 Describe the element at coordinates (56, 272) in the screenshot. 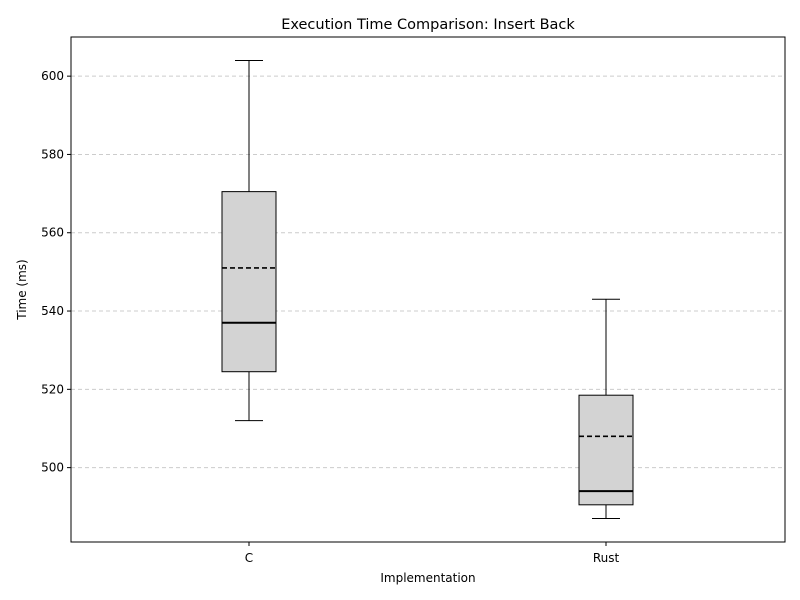

I see `y-axis-ticks: 500 520 540 560 580 600` at that location.